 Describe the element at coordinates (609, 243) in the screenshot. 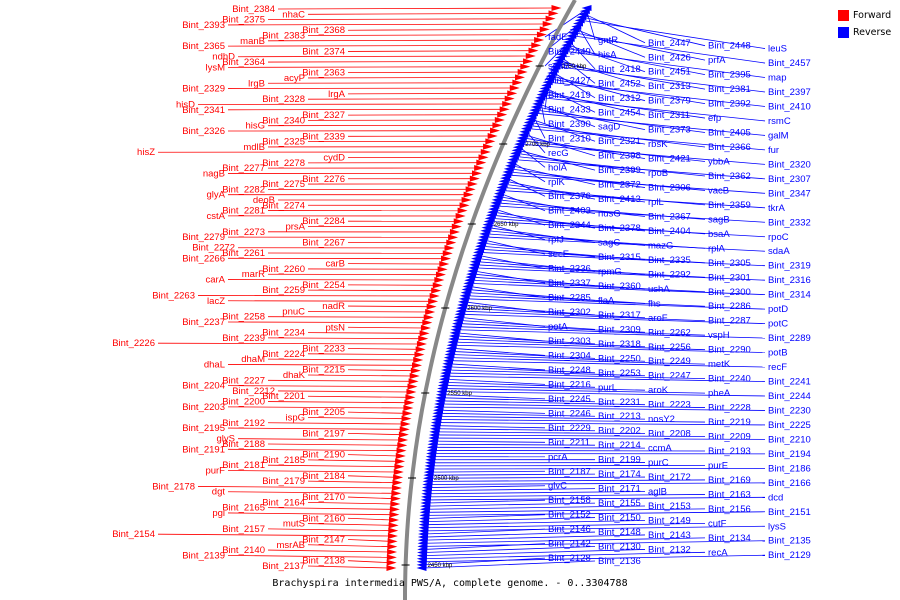

I see `reverse-gene-label: sagC` at that location.